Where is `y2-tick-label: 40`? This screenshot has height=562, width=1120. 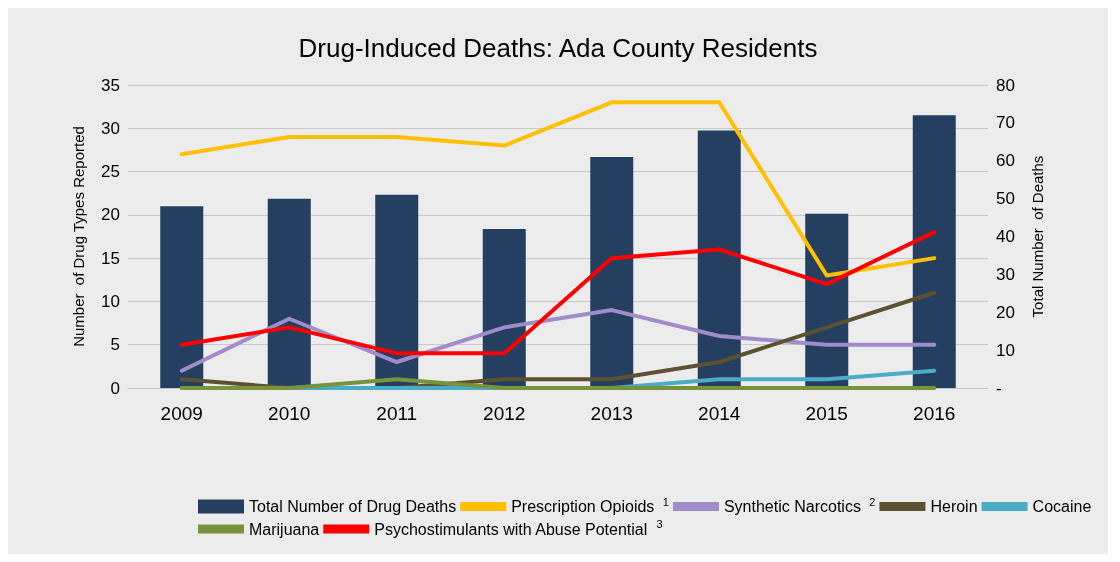
y2-tick-label: 40 is located at coordinates (1005, 236).